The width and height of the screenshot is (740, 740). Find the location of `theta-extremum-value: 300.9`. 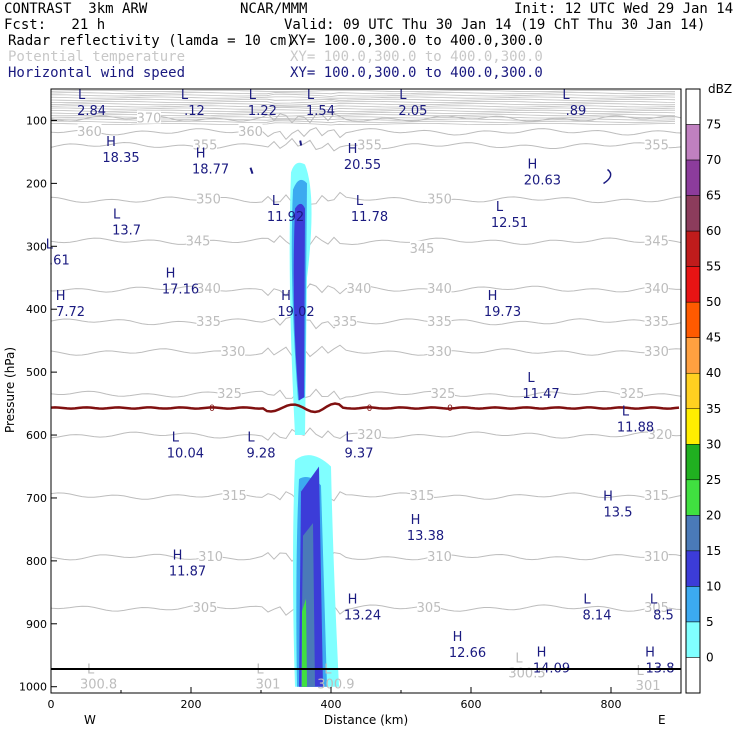

theta-extremum-value: 300.9 is located at coordinates (335, 684).